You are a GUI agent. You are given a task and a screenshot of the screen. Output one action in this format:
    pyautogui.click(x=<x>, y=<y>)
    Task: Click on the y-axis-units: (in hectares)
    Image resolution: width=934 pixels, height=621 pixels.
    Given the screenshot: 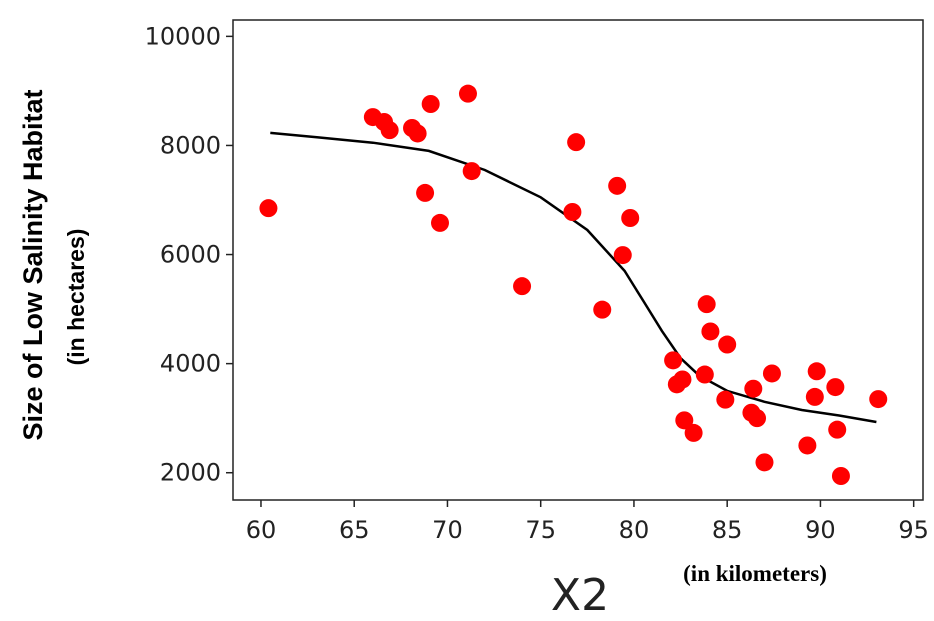 What is the action you would take?
    pyautogui.click(x=76, y=297)
    